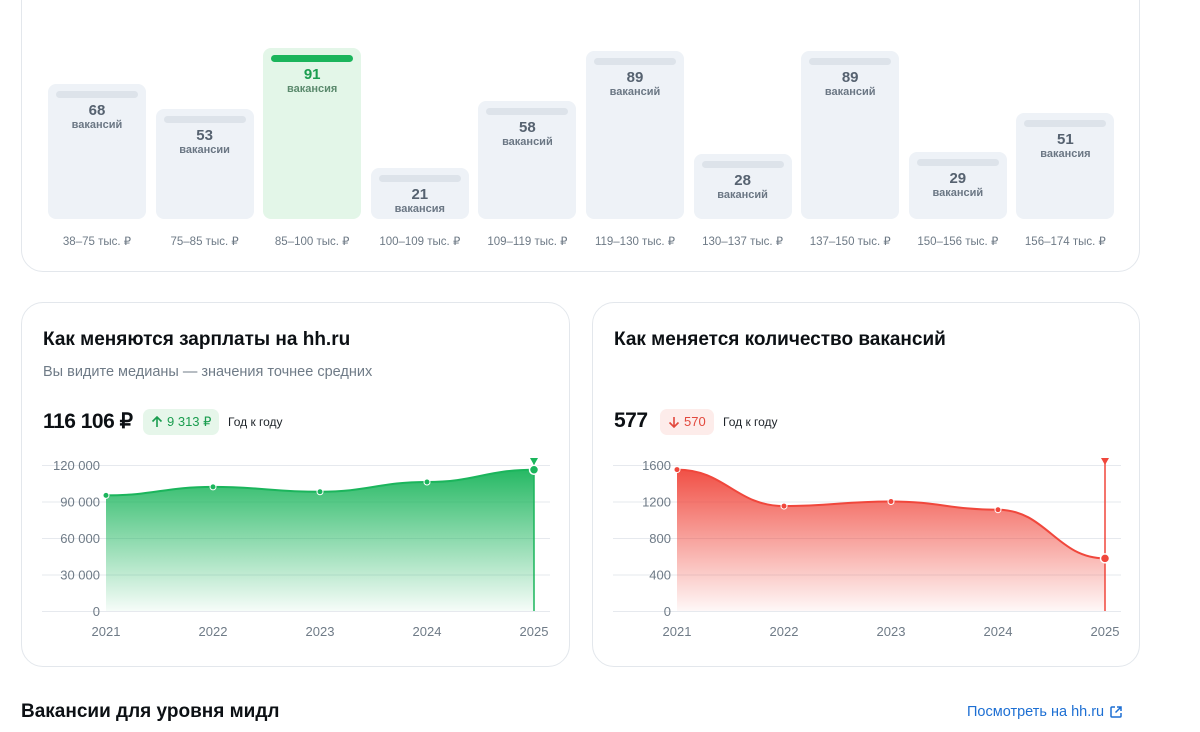 Image resolution: width=1200 pixels, height=732 pixels. I want to click on bar-value: 91, so click(312, 74).